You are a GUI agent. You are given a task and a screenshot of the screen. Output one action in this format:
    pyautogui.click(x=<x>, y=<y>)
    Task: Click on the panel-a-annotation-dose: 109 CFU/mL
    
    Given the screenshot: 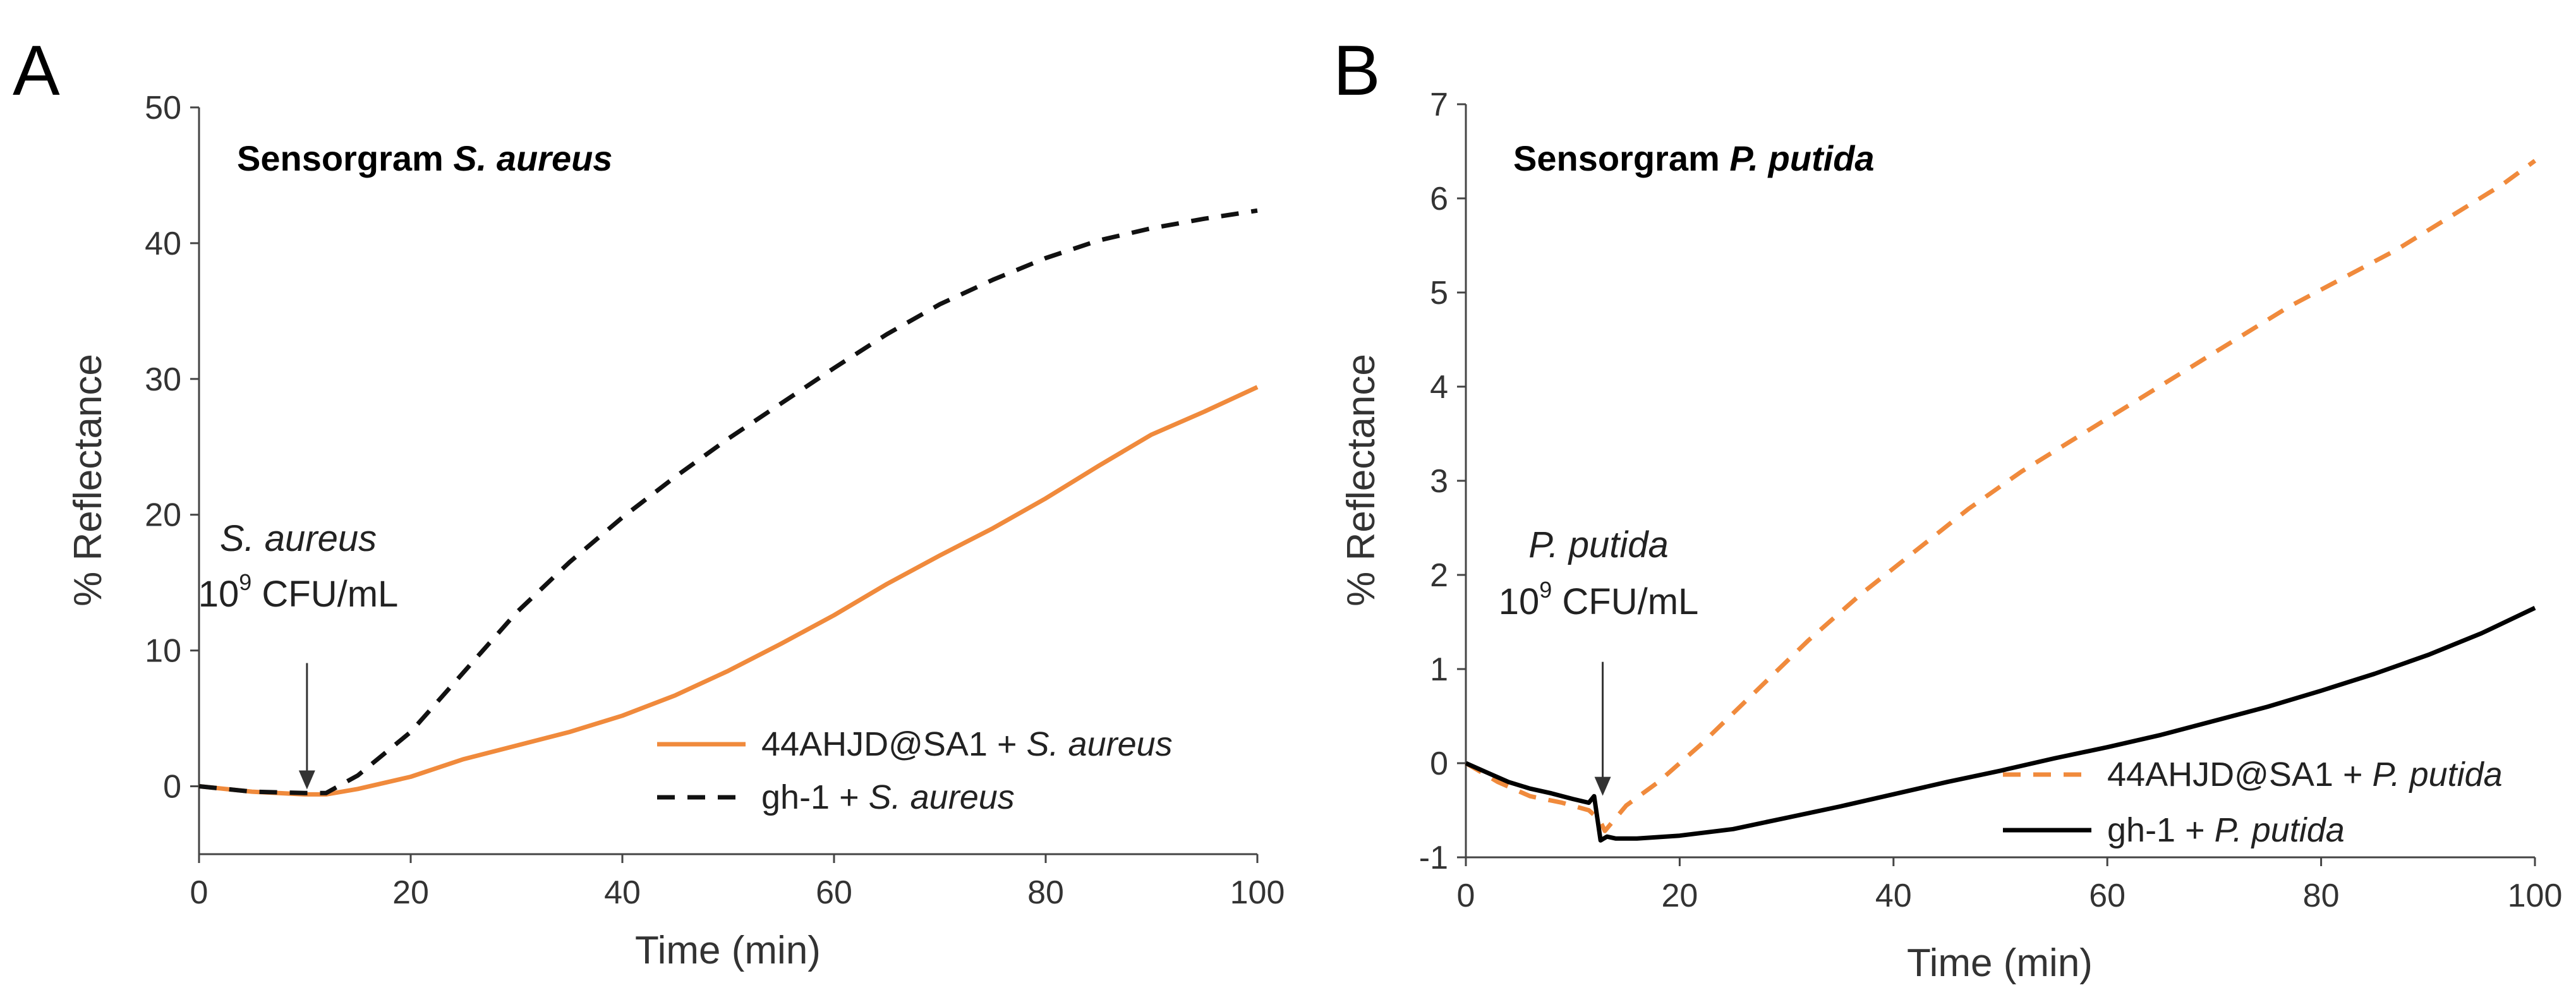 What is the action you would take?
    pyautogui.click(x=298, y=592)
    